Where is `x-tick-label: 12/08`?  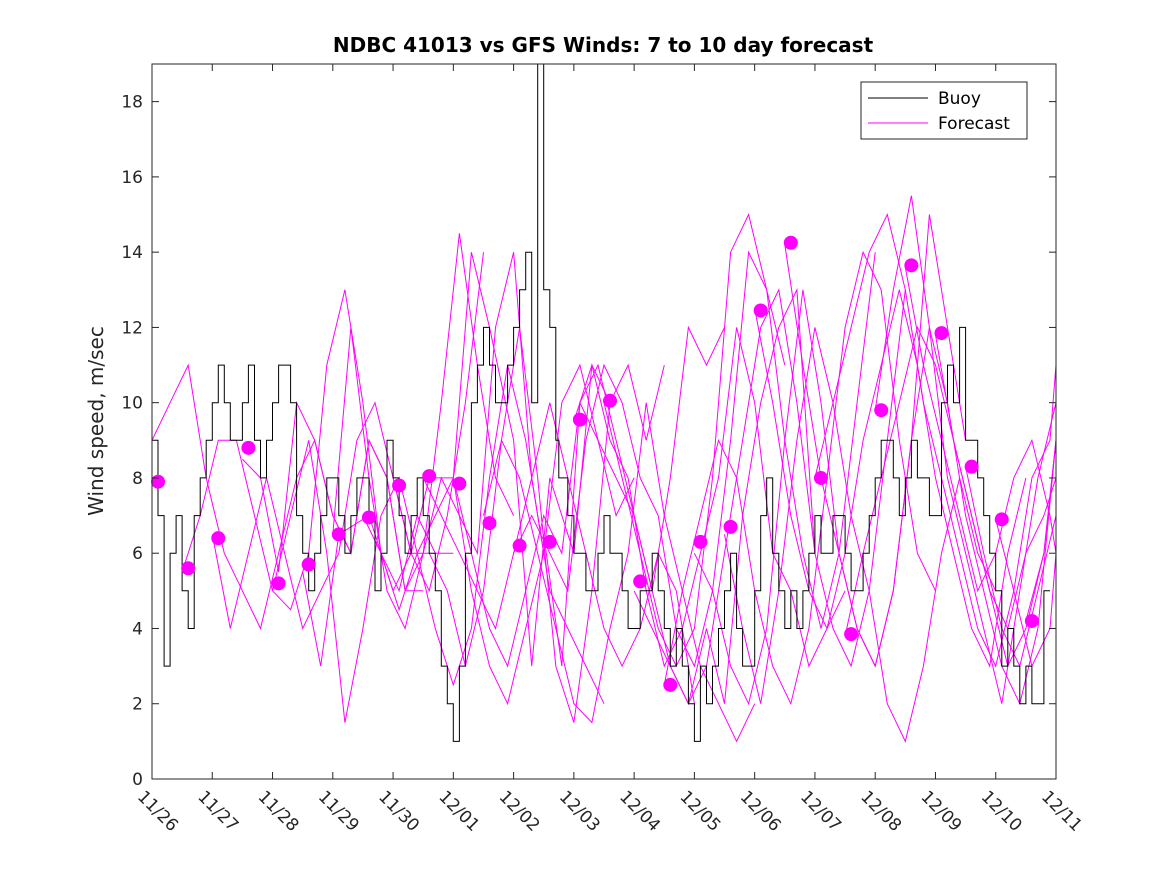
x-tick-label: 12/08 is located at coordinates (880, 811).